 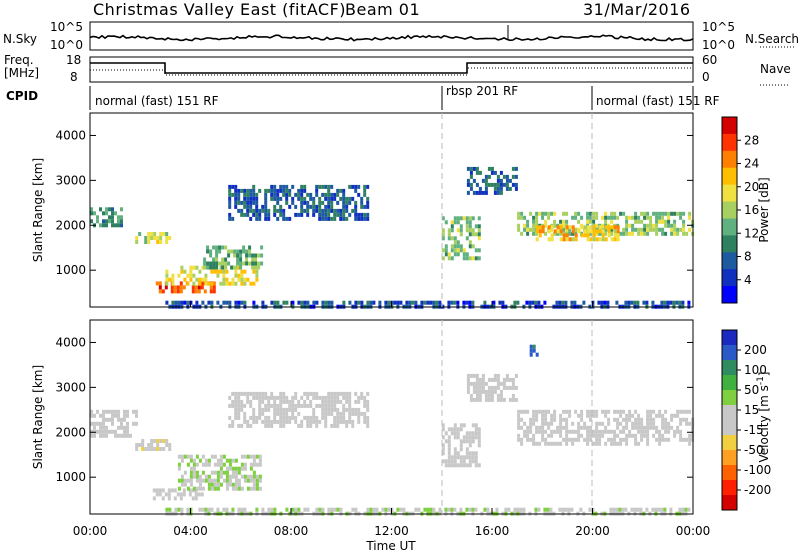 What do you see at coordinates (751, 233) in the screenshot?
I see `power-colorbar-tick-label-4: 12` at bounding box center [751, 233].